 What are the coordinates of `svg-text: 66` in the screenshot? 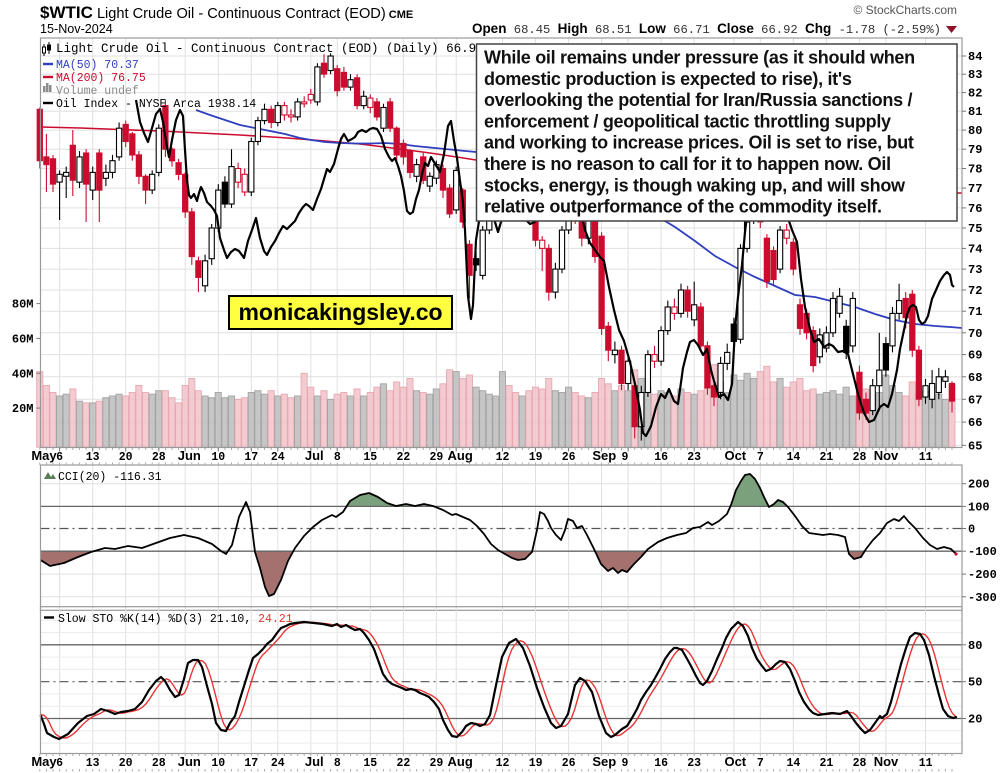 It's located at (975, 423).